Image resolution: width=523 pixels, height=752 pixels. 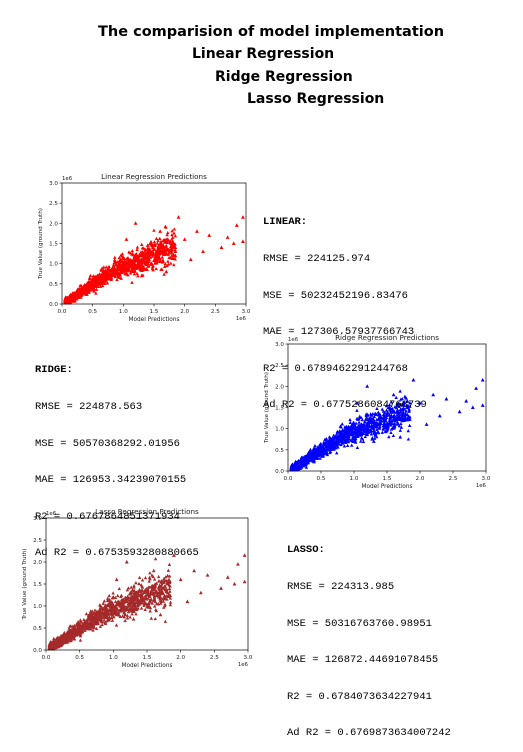 I want to click on y-exponent-label: 1e6, so click(x=51, y=514).